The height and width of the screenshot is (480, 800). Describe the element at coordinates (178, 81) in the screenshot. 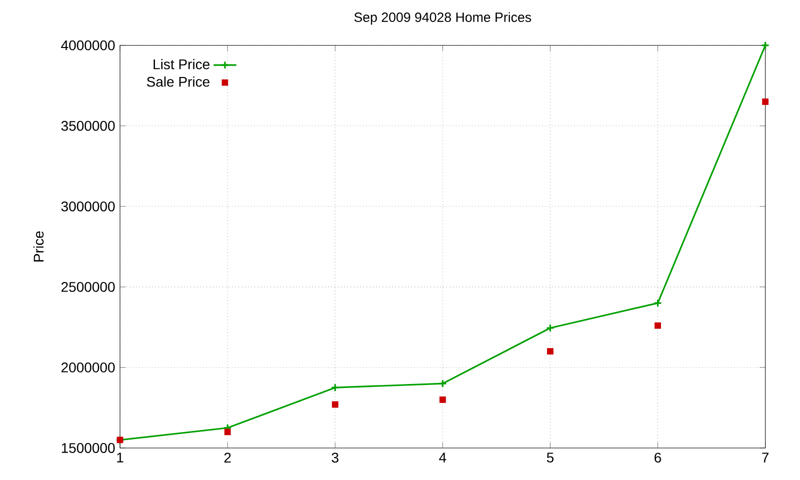

I see `legend-label: Sale Price` at that location.